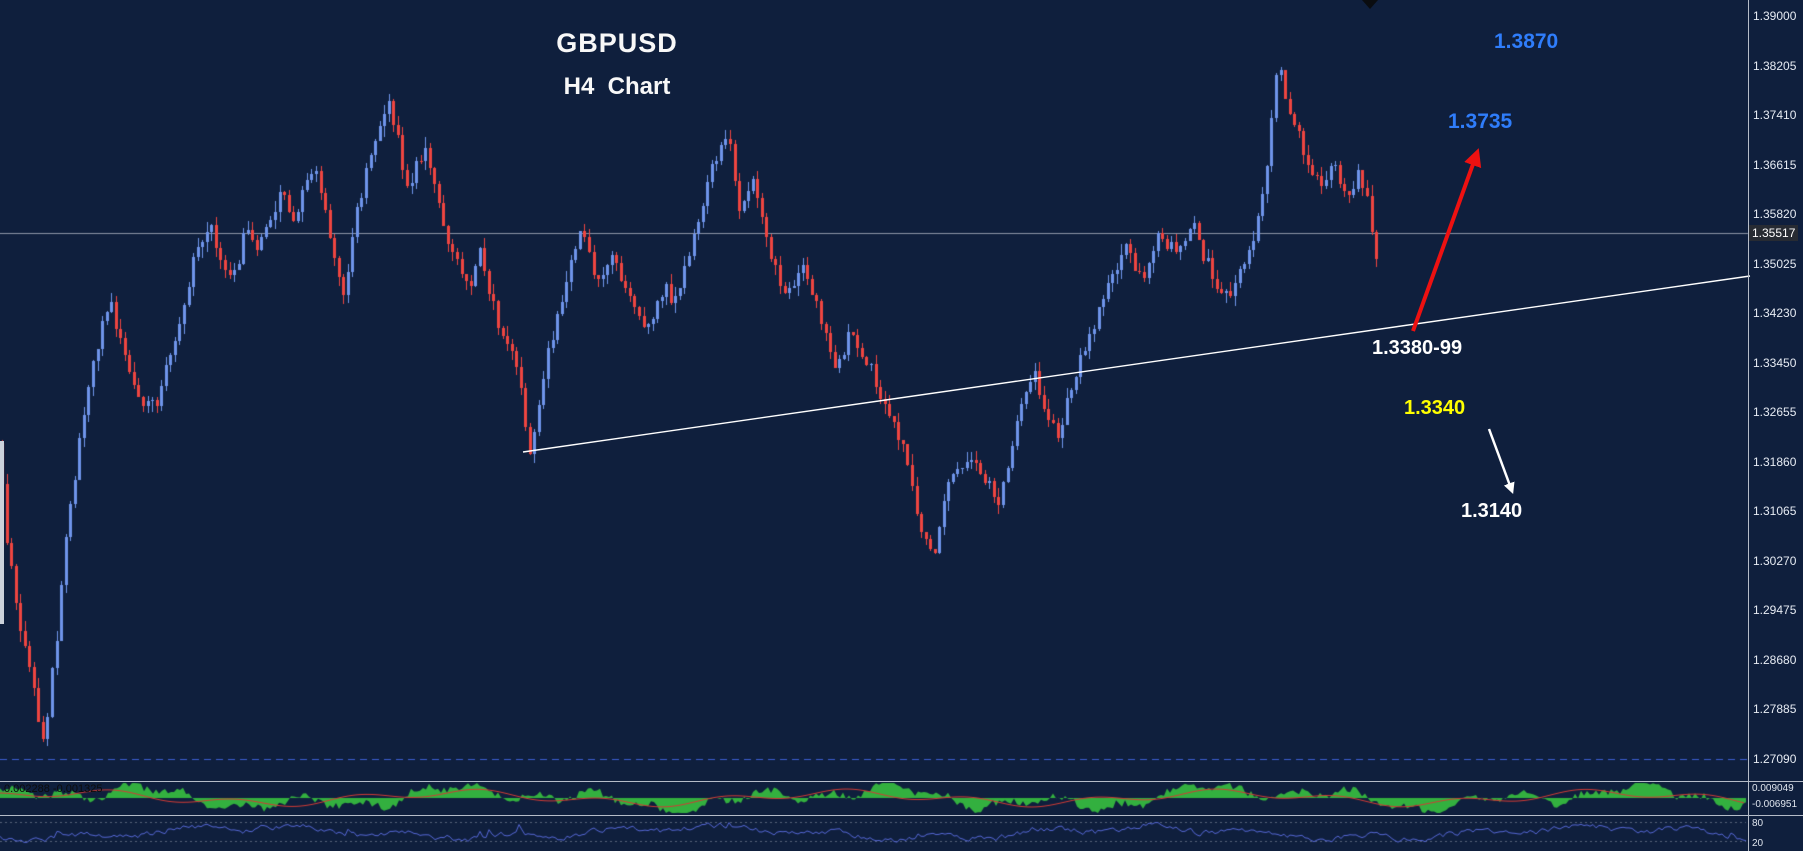  Describe the element at coordinates (1775, 16) in the screenshot. I see `price-axis-label: 1.39000` at that location.